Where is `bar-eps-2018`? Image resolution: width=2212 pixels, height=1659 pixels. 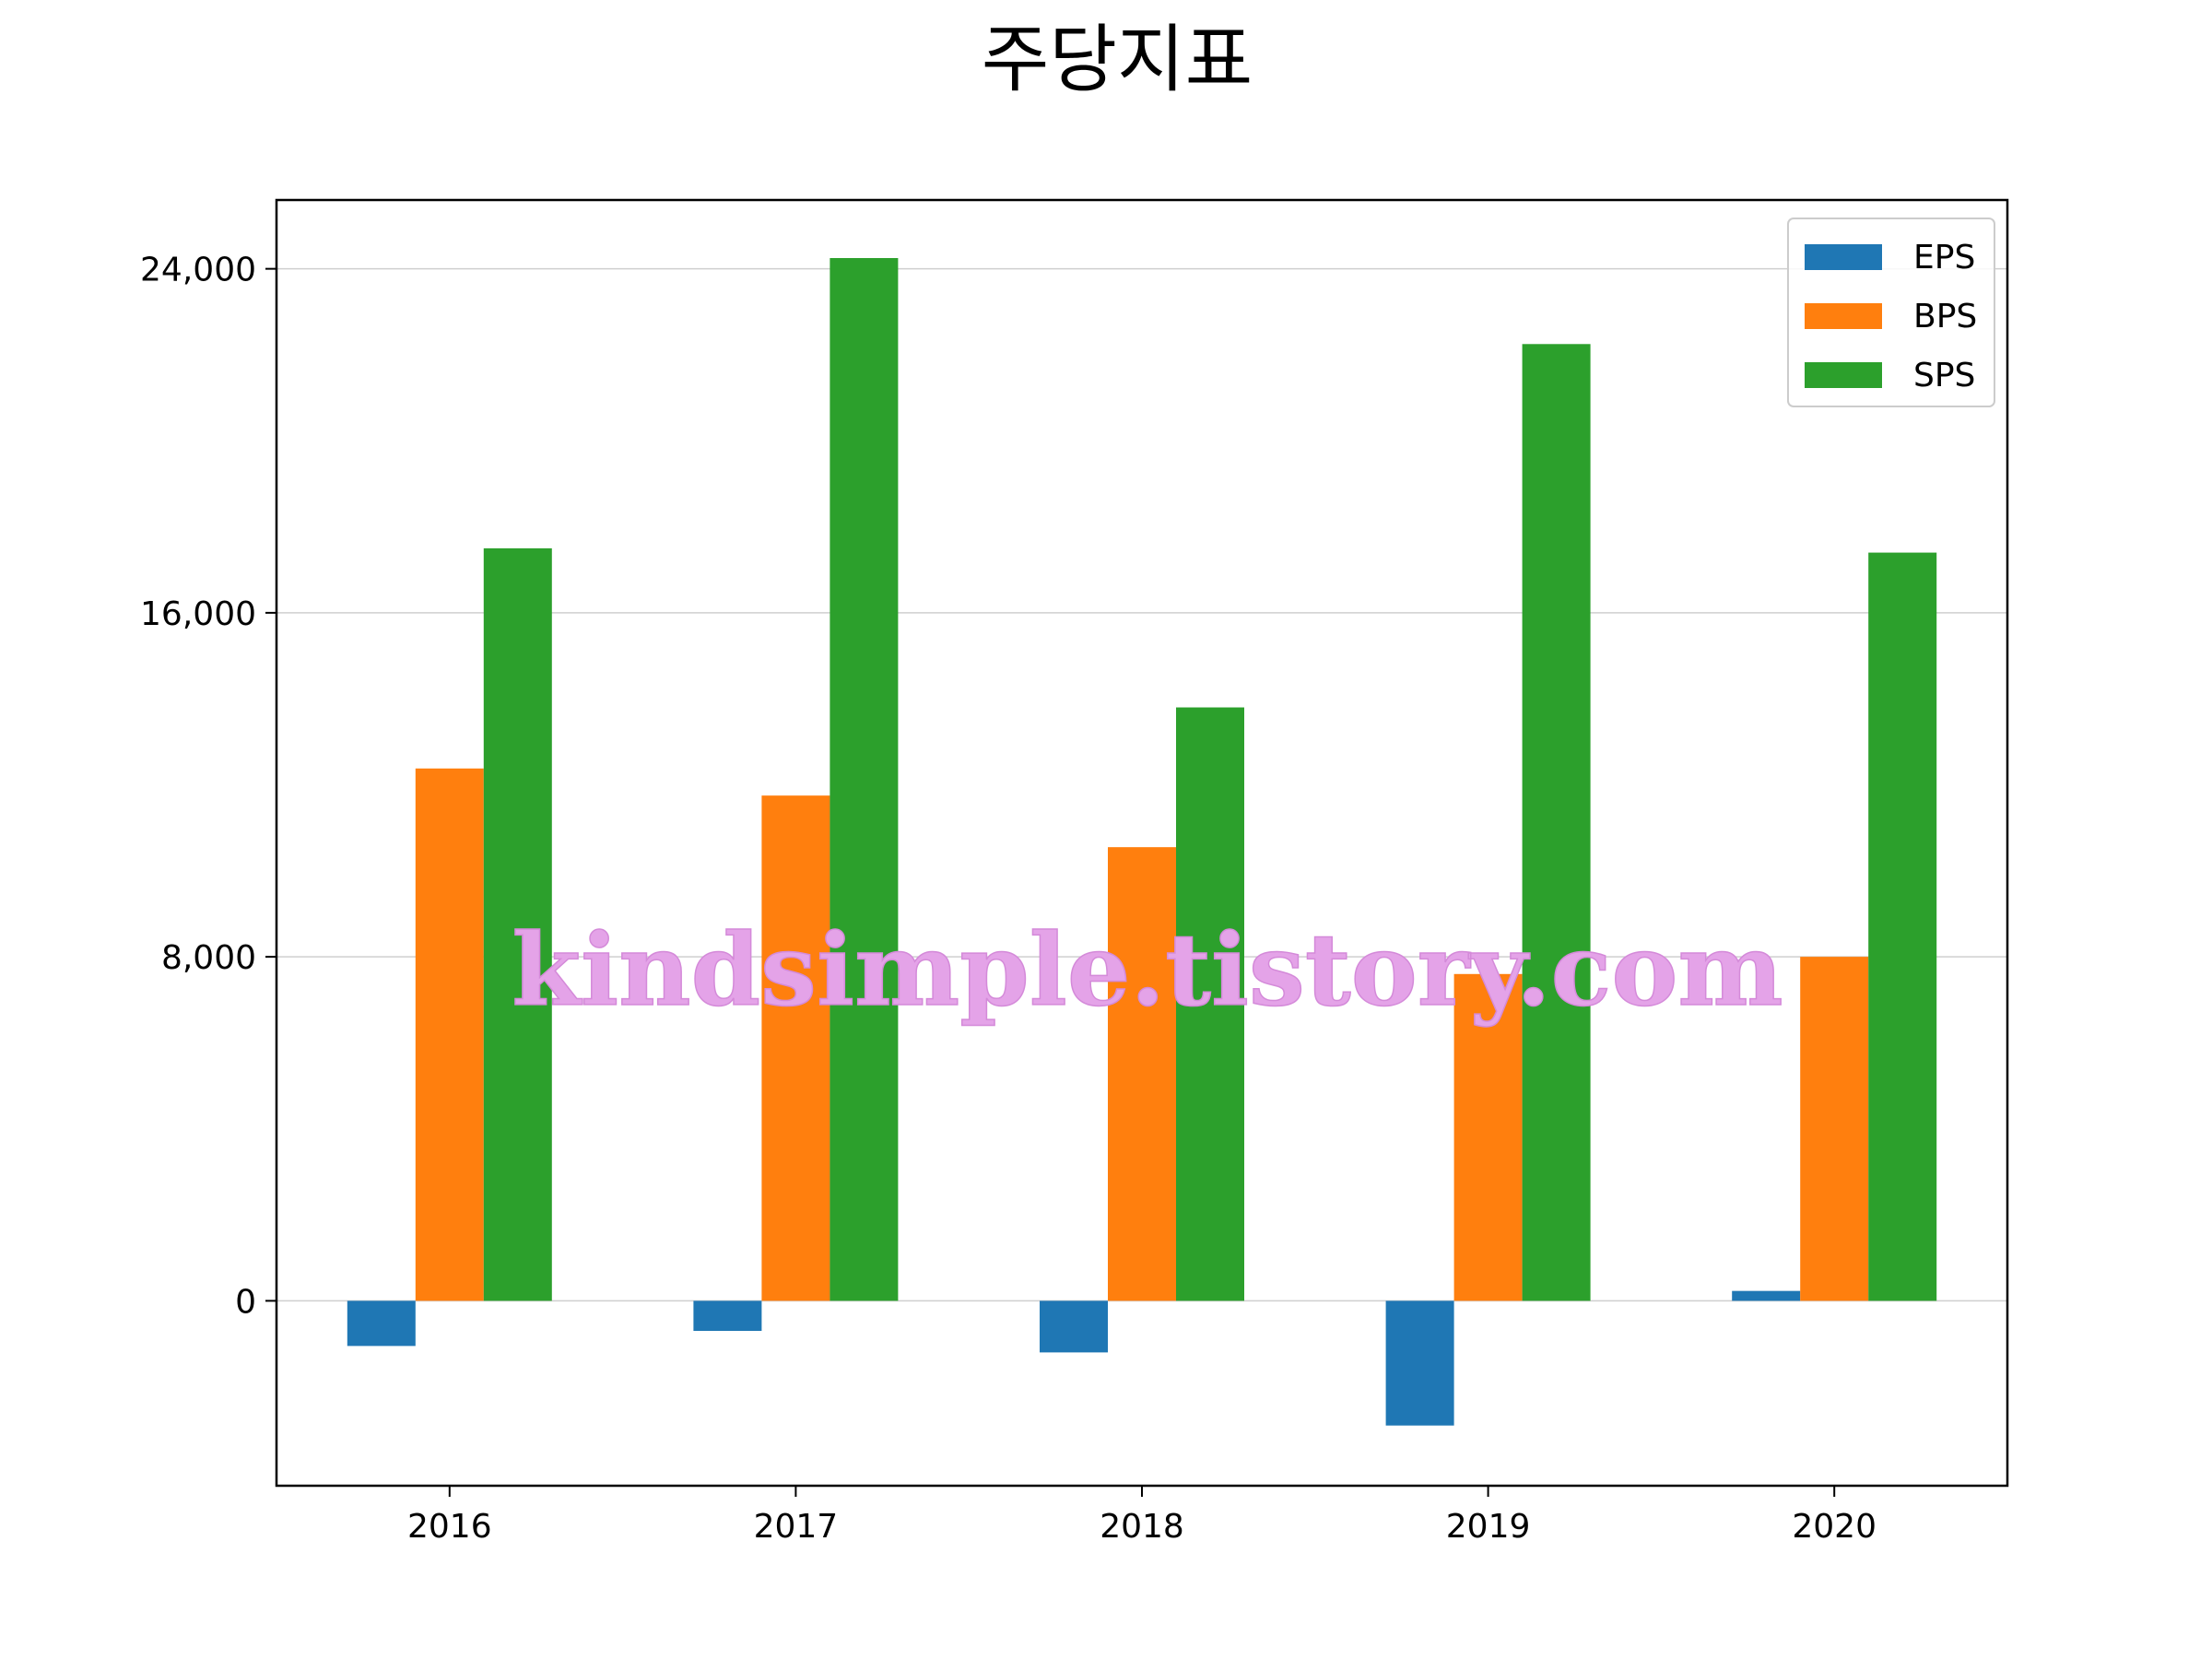 bar-eps-2018 is located at coordinates (1074, 1326).